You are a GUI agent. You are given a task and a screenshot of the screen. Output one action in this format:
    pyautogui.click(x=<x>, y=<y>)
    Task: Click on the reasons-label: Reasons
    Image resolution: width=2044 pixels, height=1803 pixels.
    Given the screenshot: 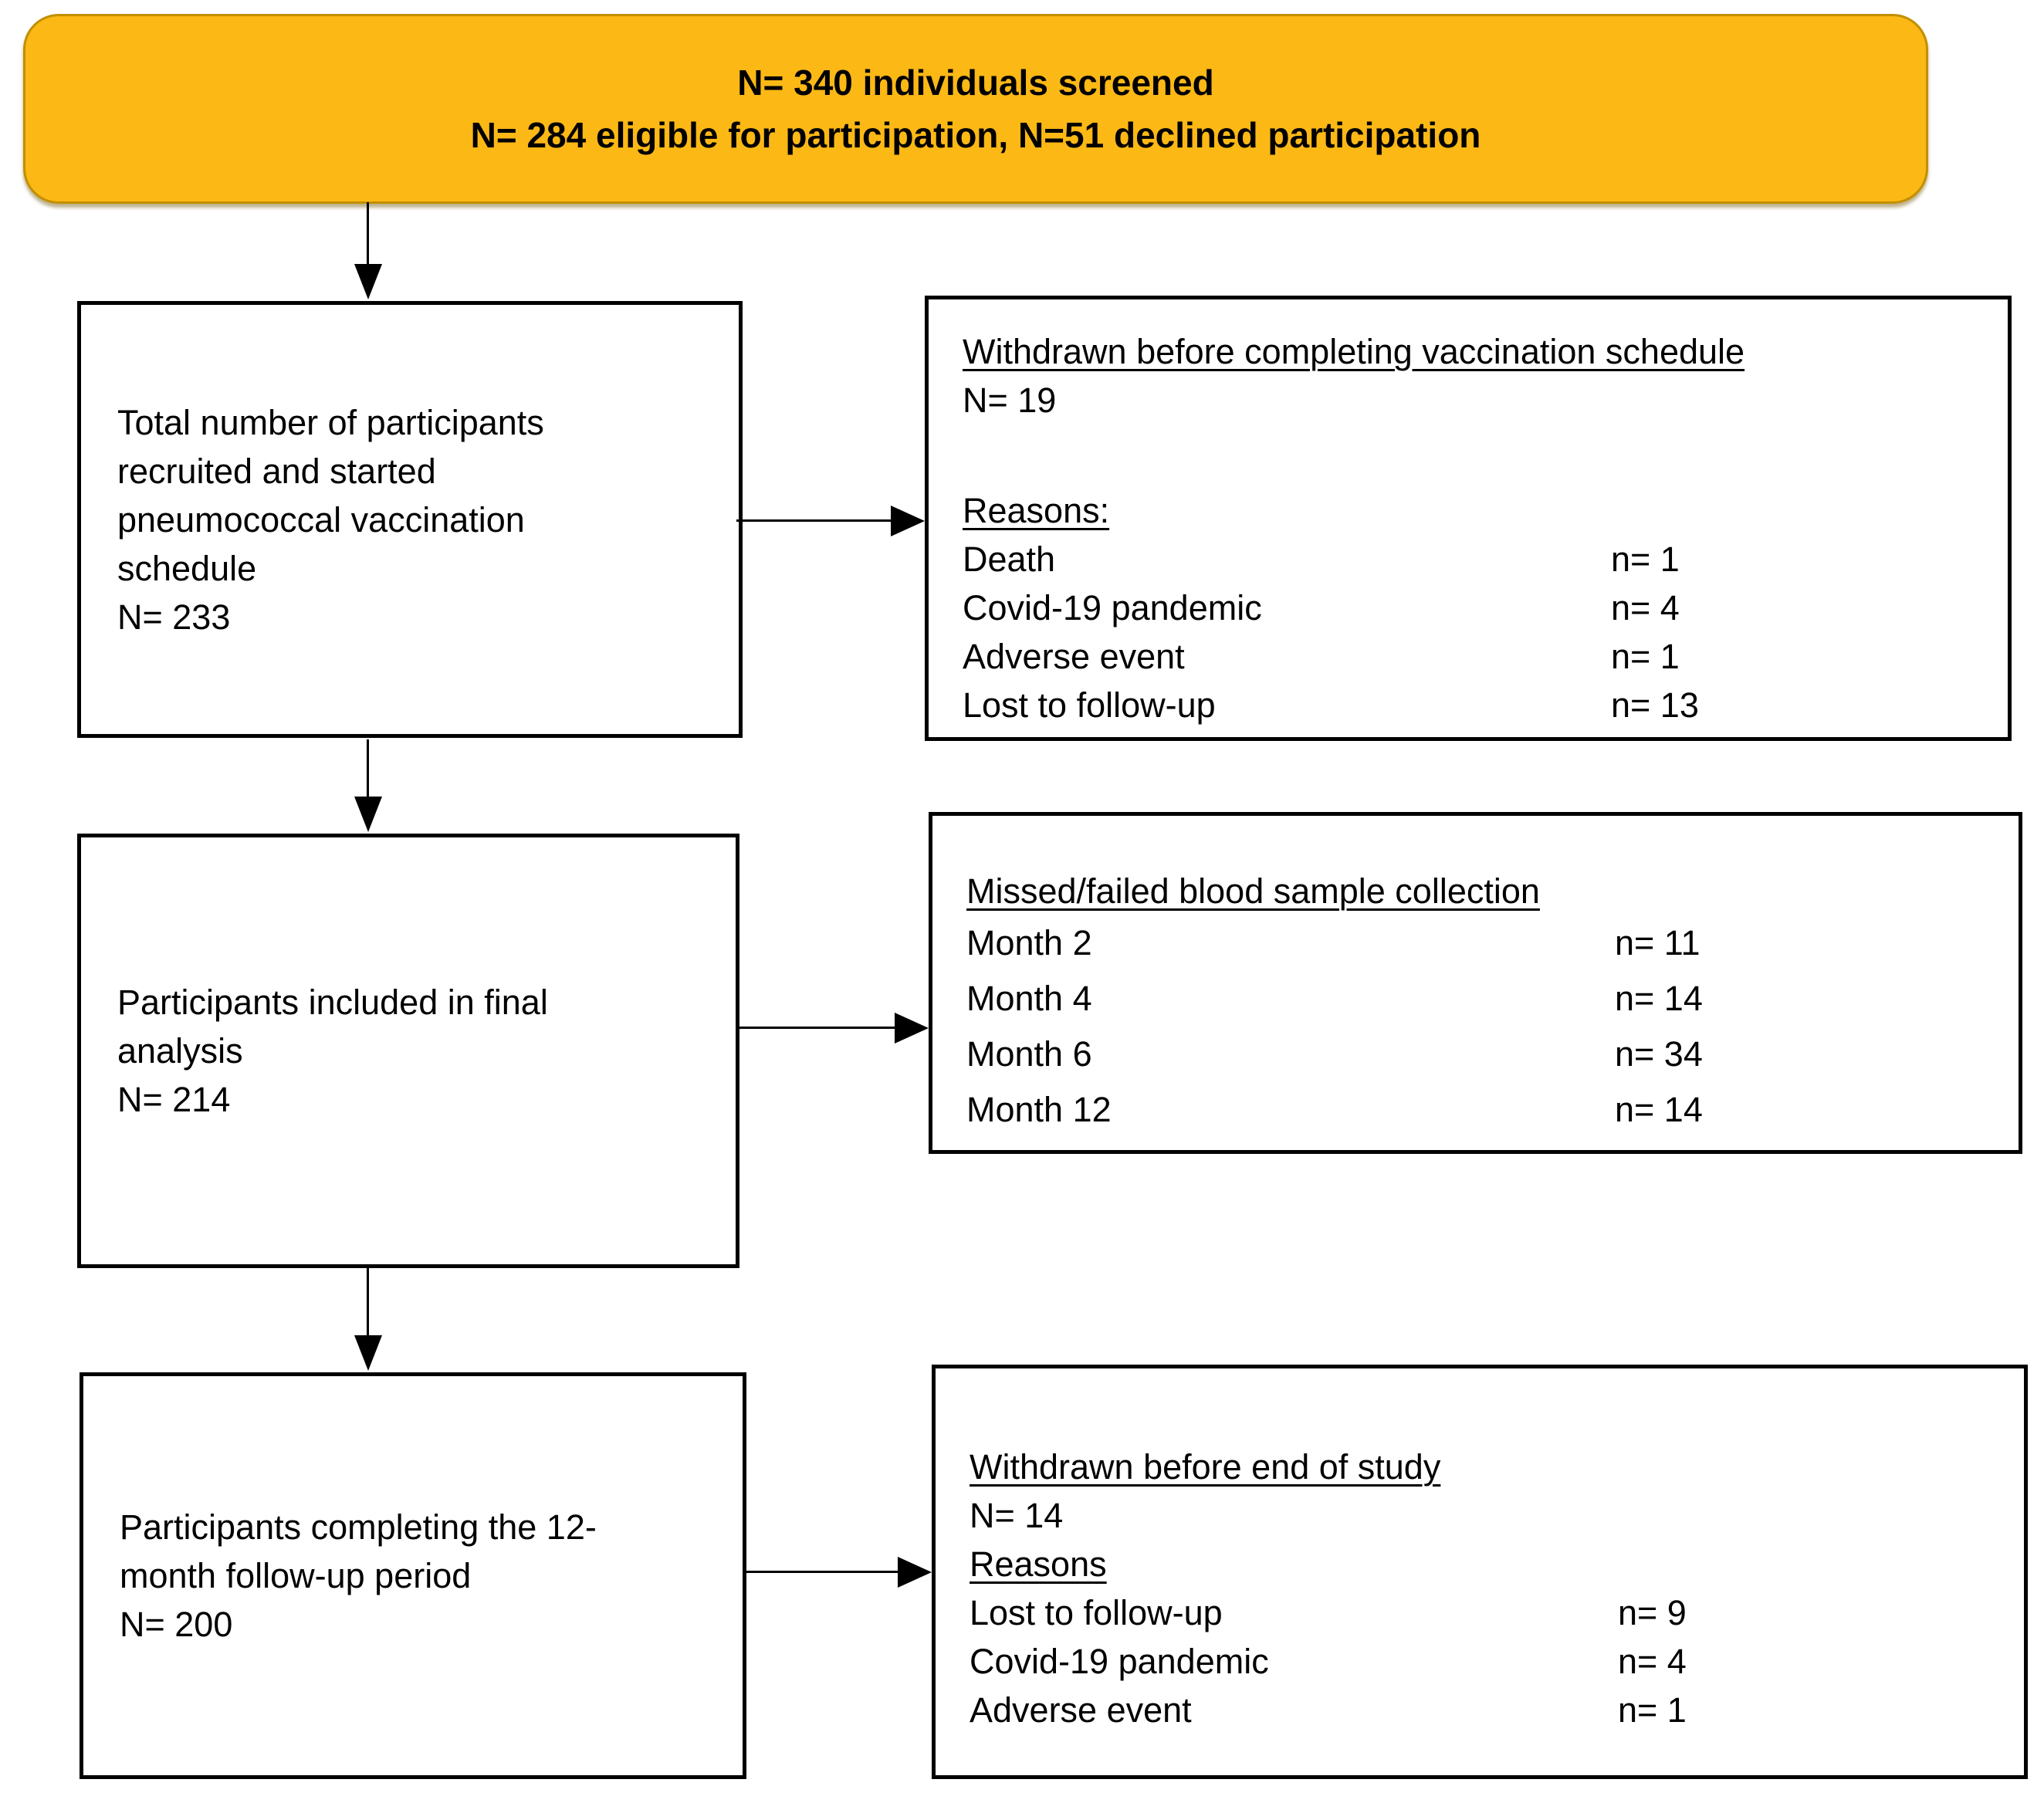 What is the action you would take?
    pyautogui.click(x=1038, y=1564)
    